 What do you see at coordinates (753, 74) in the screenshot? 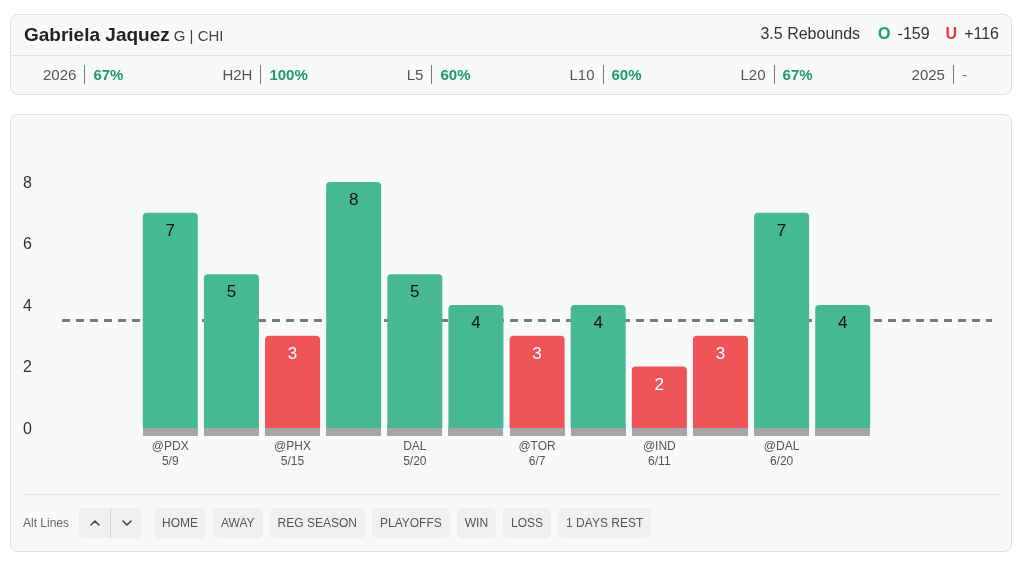
I see `text: L20` at bounding box center [753, 74].